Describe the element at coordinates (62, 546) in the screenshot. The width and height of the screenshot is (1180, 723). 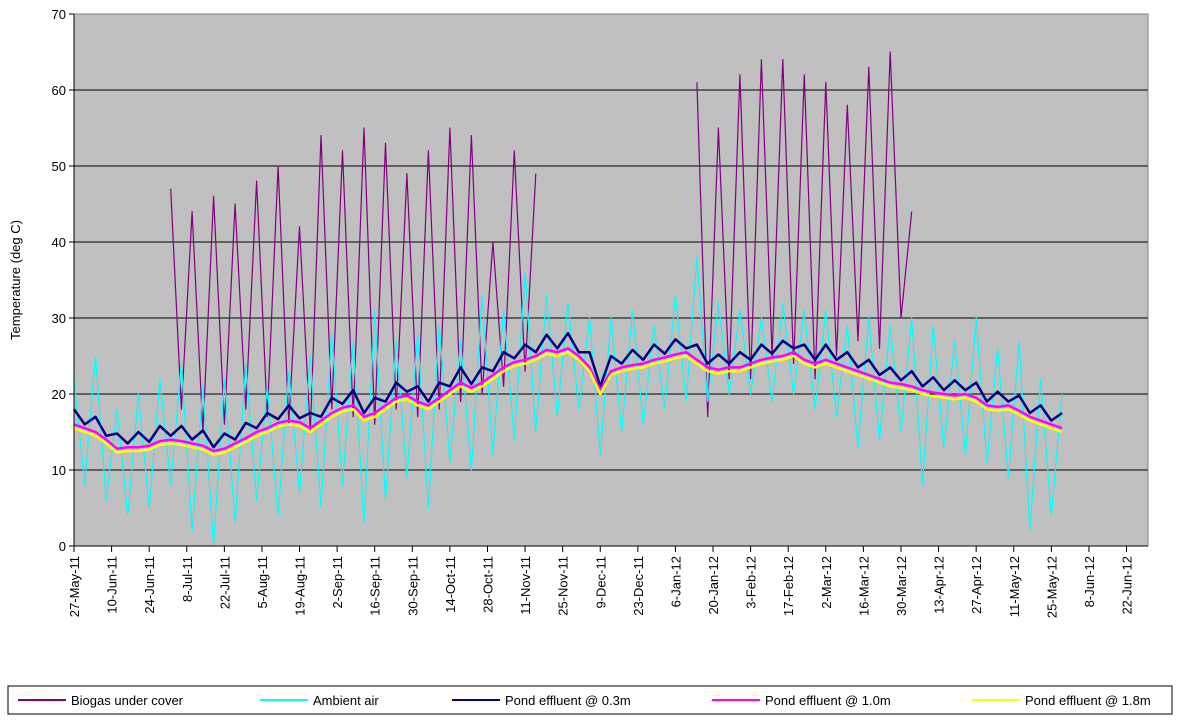
I see `y-tick-label: 0` at that location.